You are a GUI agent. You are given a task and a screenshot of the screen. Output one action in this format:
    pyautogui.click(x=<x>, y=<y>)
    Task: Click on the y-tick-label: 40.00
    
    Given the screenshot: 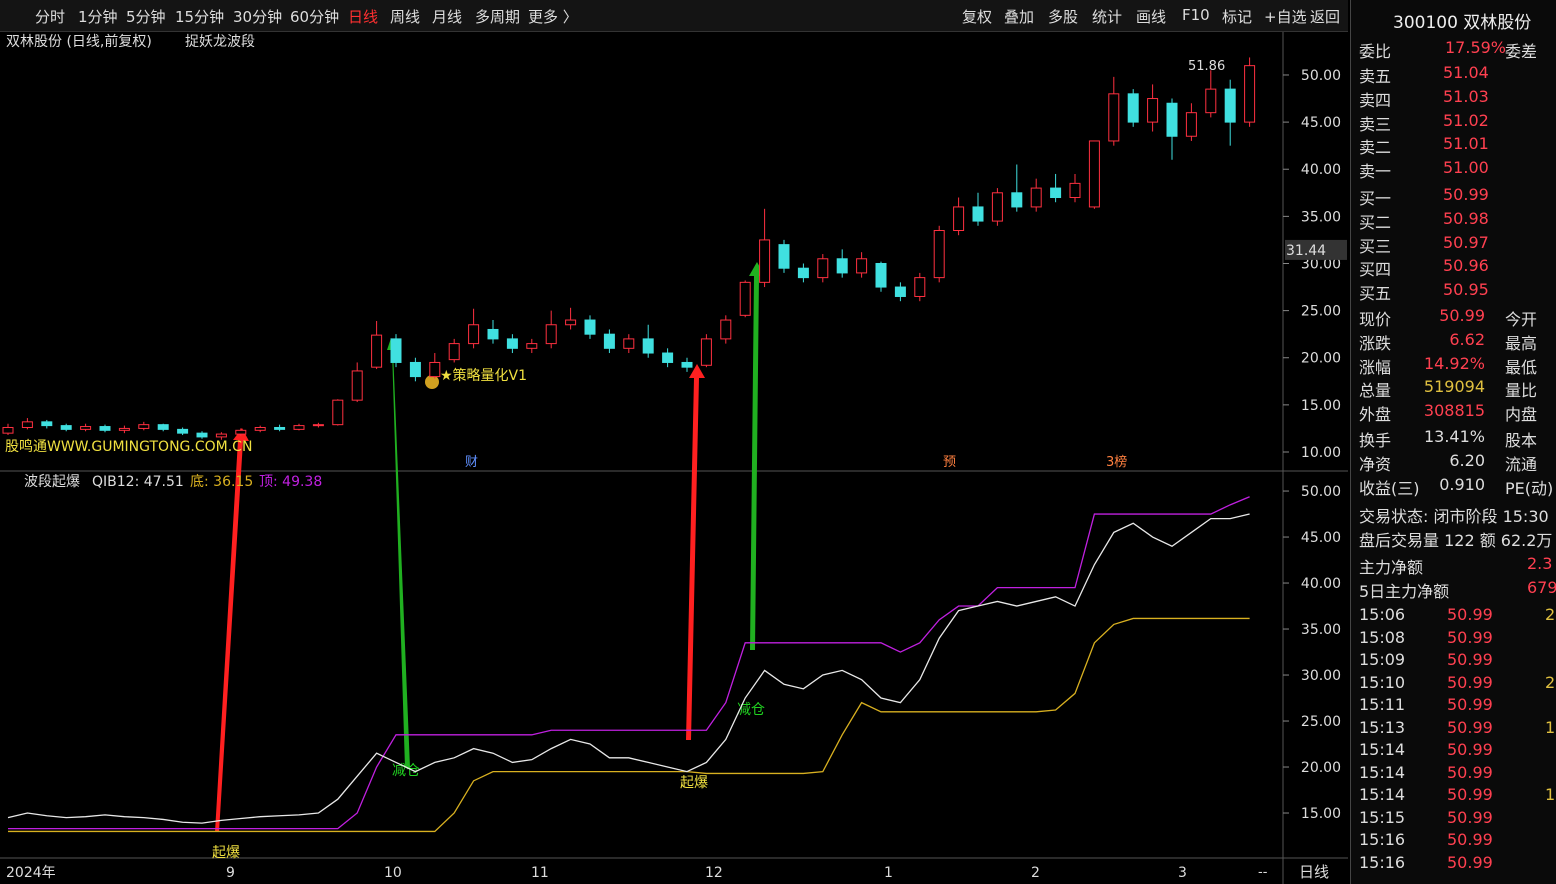 What is the action you would take?
    pyautogui.click(x=1321, y=584)
    